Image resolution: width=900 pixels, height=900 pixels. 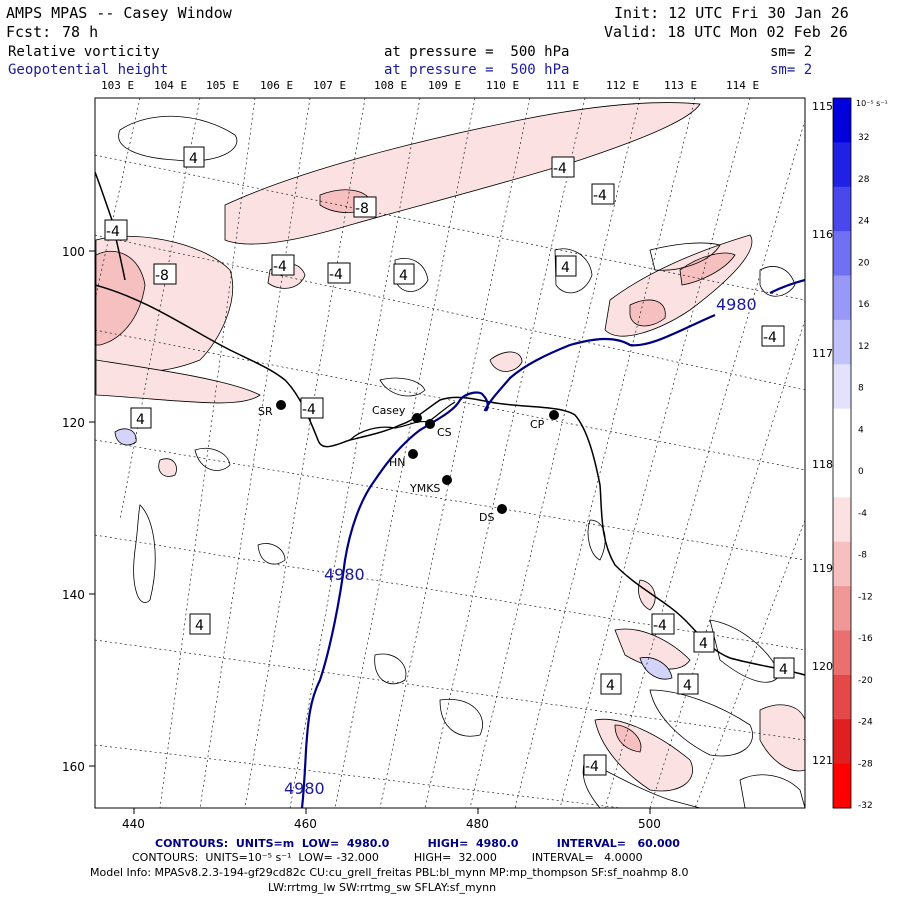 What do you see at coordinates (223, 85) in the screenshot?
I see `lon-label: 105 E` at bounding box center [223, 85].